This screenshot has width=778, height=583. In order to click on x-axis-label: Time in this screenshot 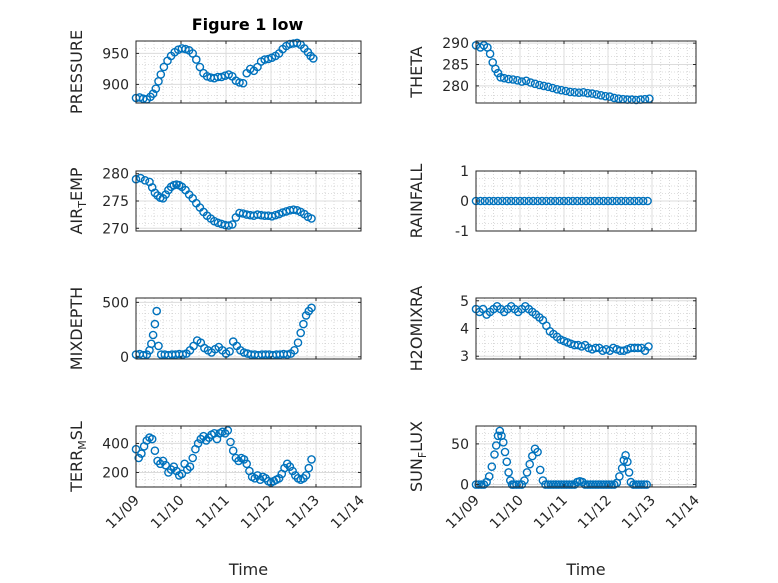, I will do `click(585, 569)`.